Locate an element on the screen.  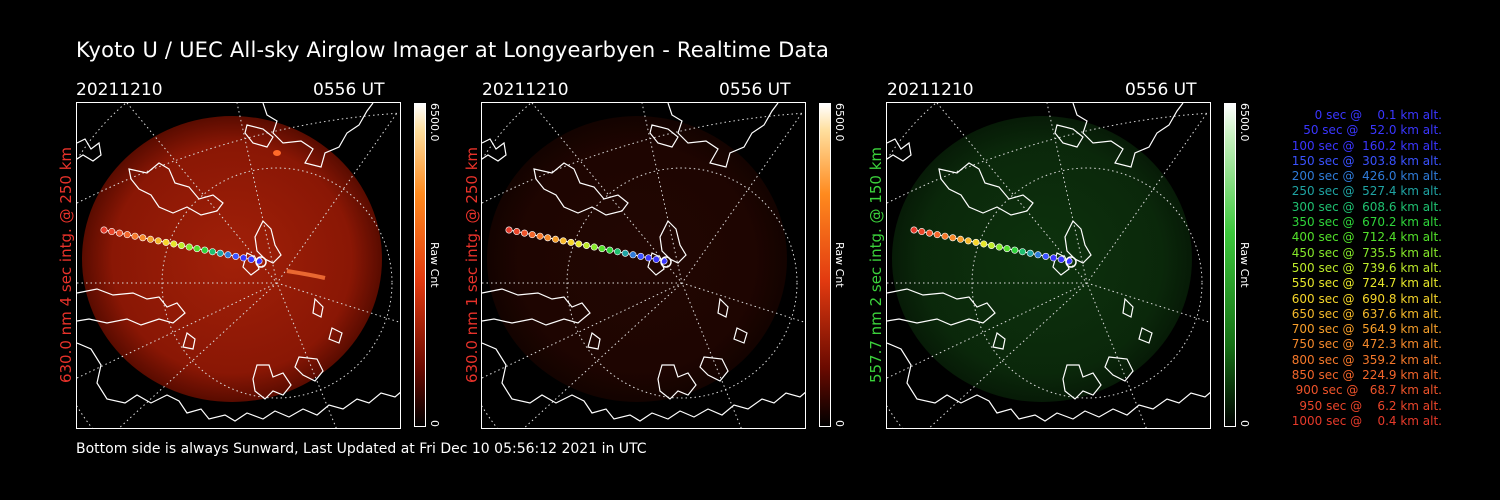
legend-entry: 300 sec @ 608.6 km alt. is located at coordinates (1364, 206).